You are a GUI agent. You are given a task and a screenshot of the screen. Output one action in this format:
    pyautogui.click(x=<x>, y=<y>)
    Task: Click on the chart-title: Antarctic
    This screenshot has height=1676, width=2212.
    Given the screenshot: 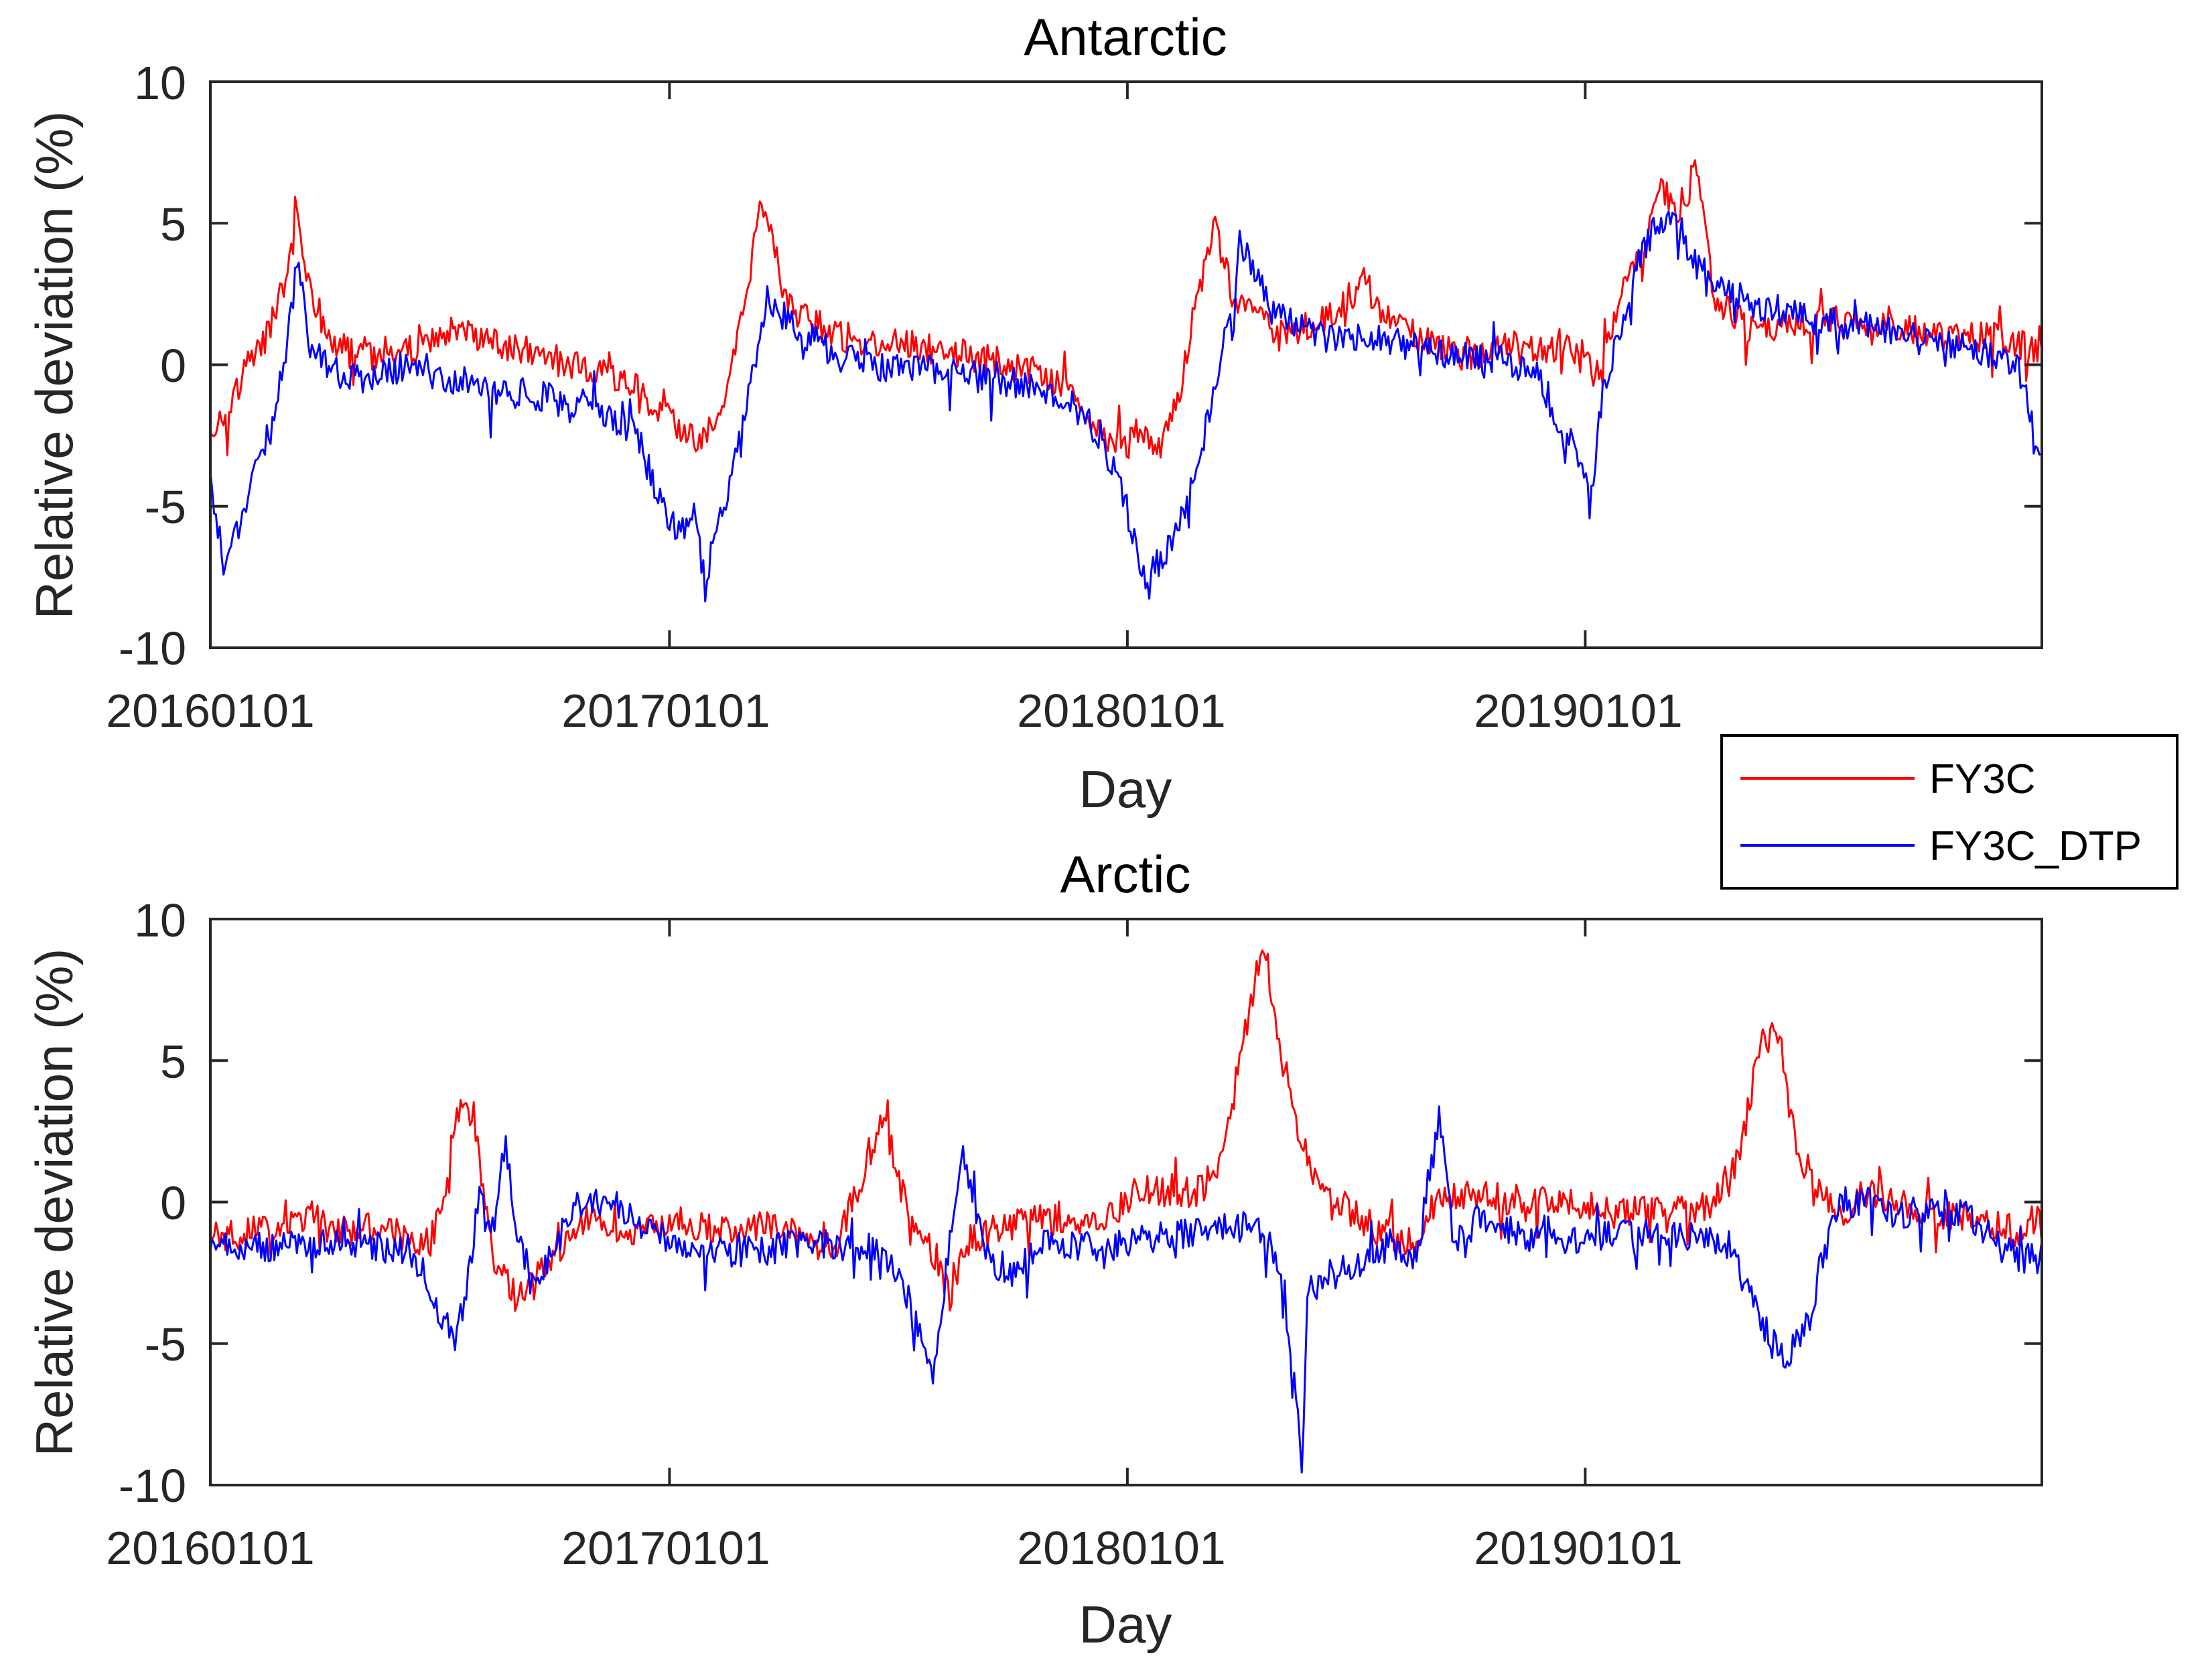 What is the action you would take?
    pyautogui.click(x=1125, y=36)
    